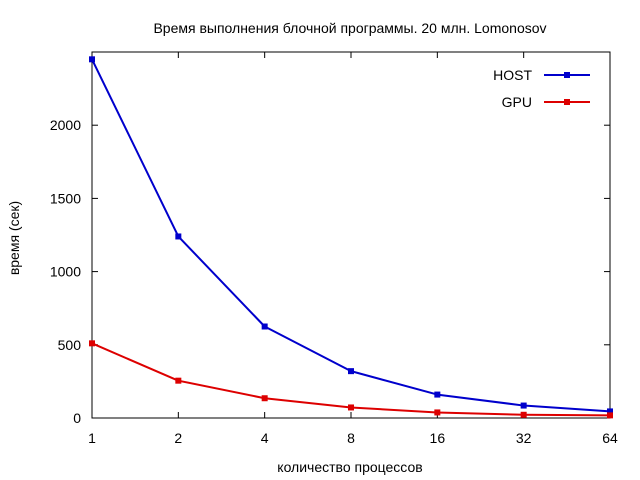 This screenshot has height=480, width=640. I want to click on y-tick-label: 0, so click(77, 418).